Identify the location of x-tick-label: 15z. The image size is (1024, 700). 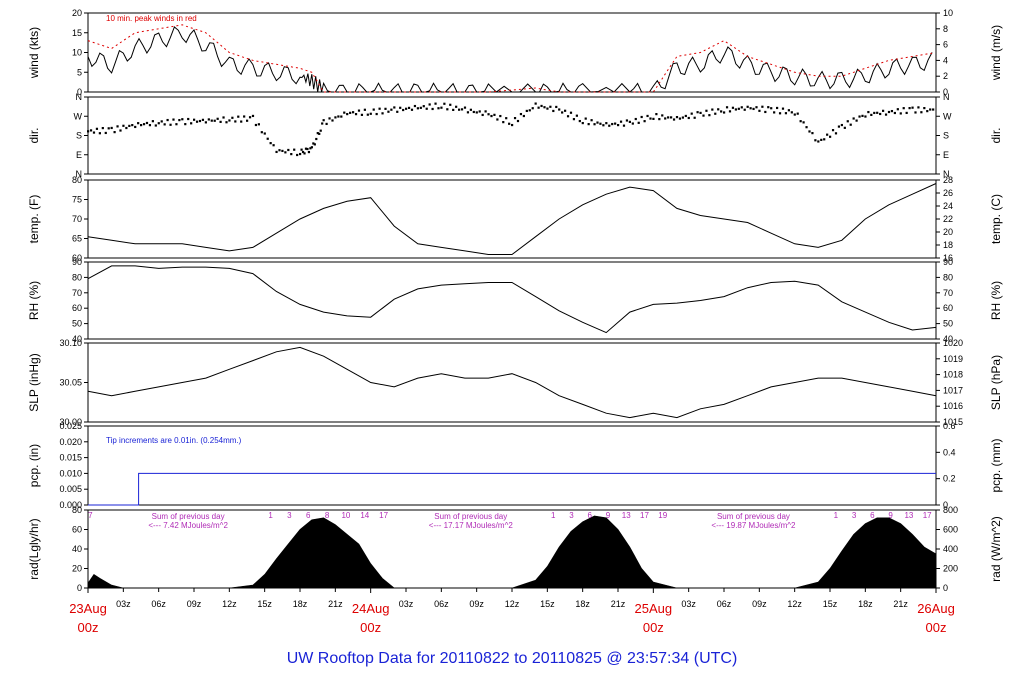
(547, 604).